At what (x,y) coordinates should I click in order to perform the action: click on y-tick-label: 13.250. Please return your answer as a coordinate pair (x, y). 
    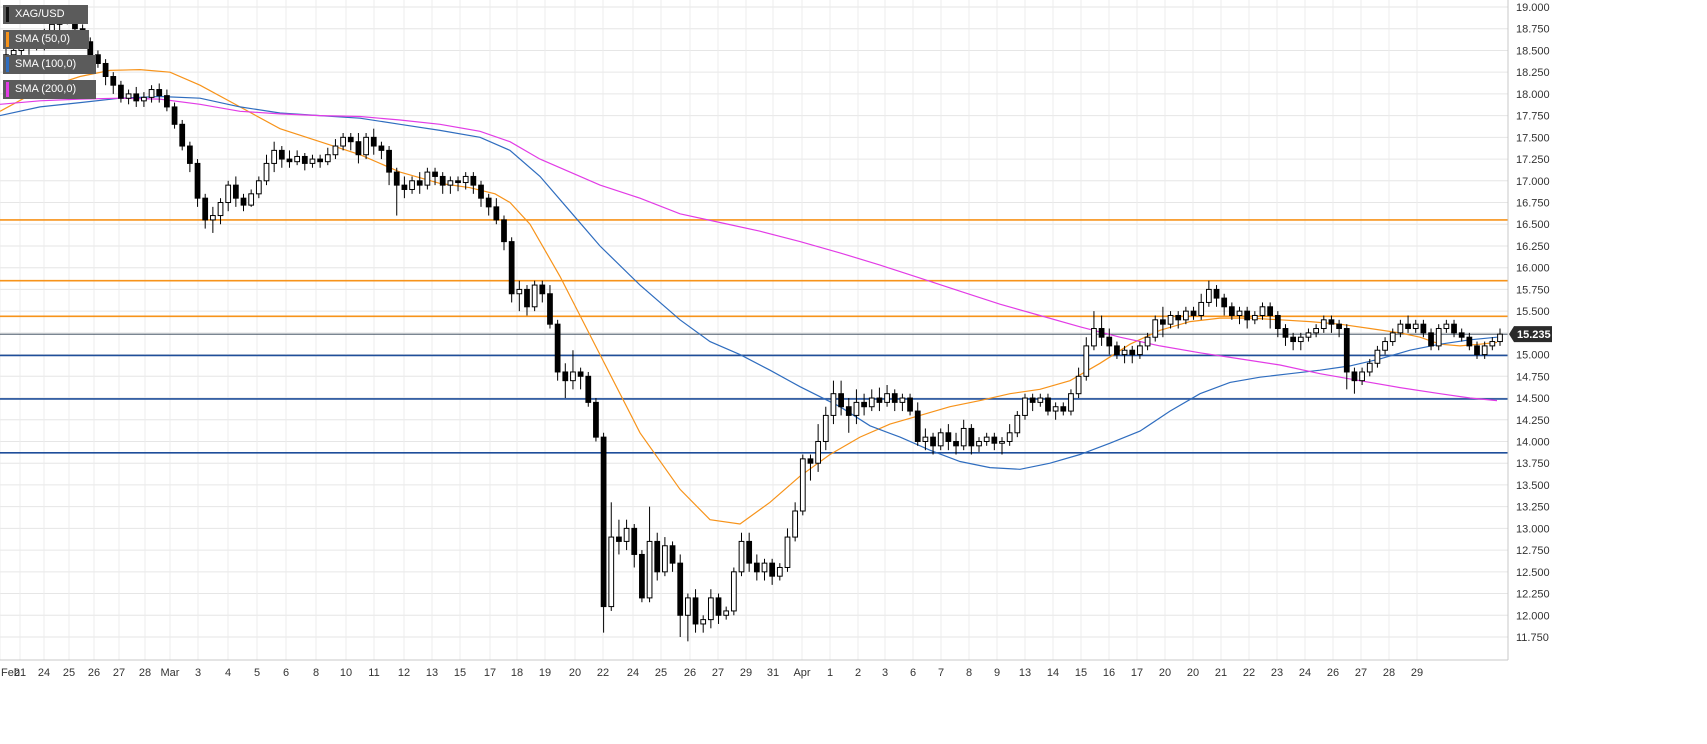
    Looking at the image, I should click on (1533, 508).